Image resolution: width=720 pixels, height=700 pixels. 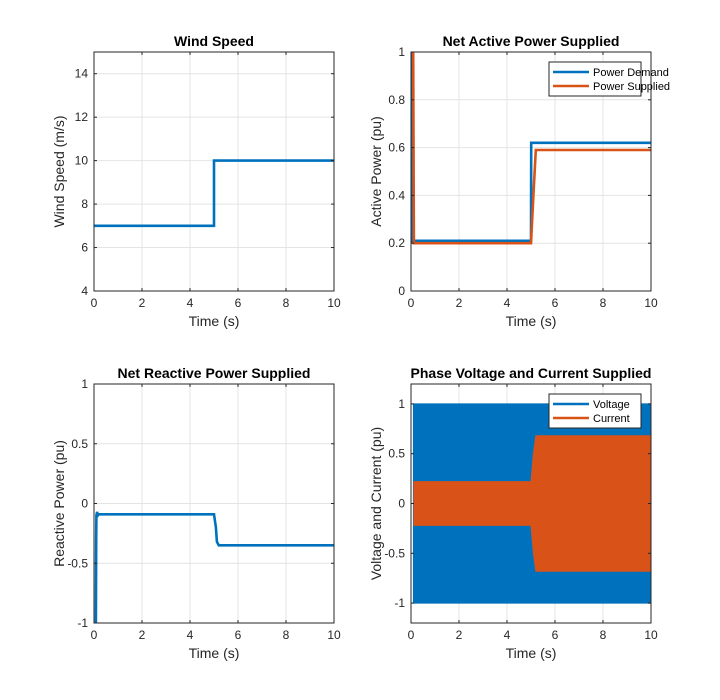 I want to click on y-tick-label: 0.2, so click(x=396, y=243).